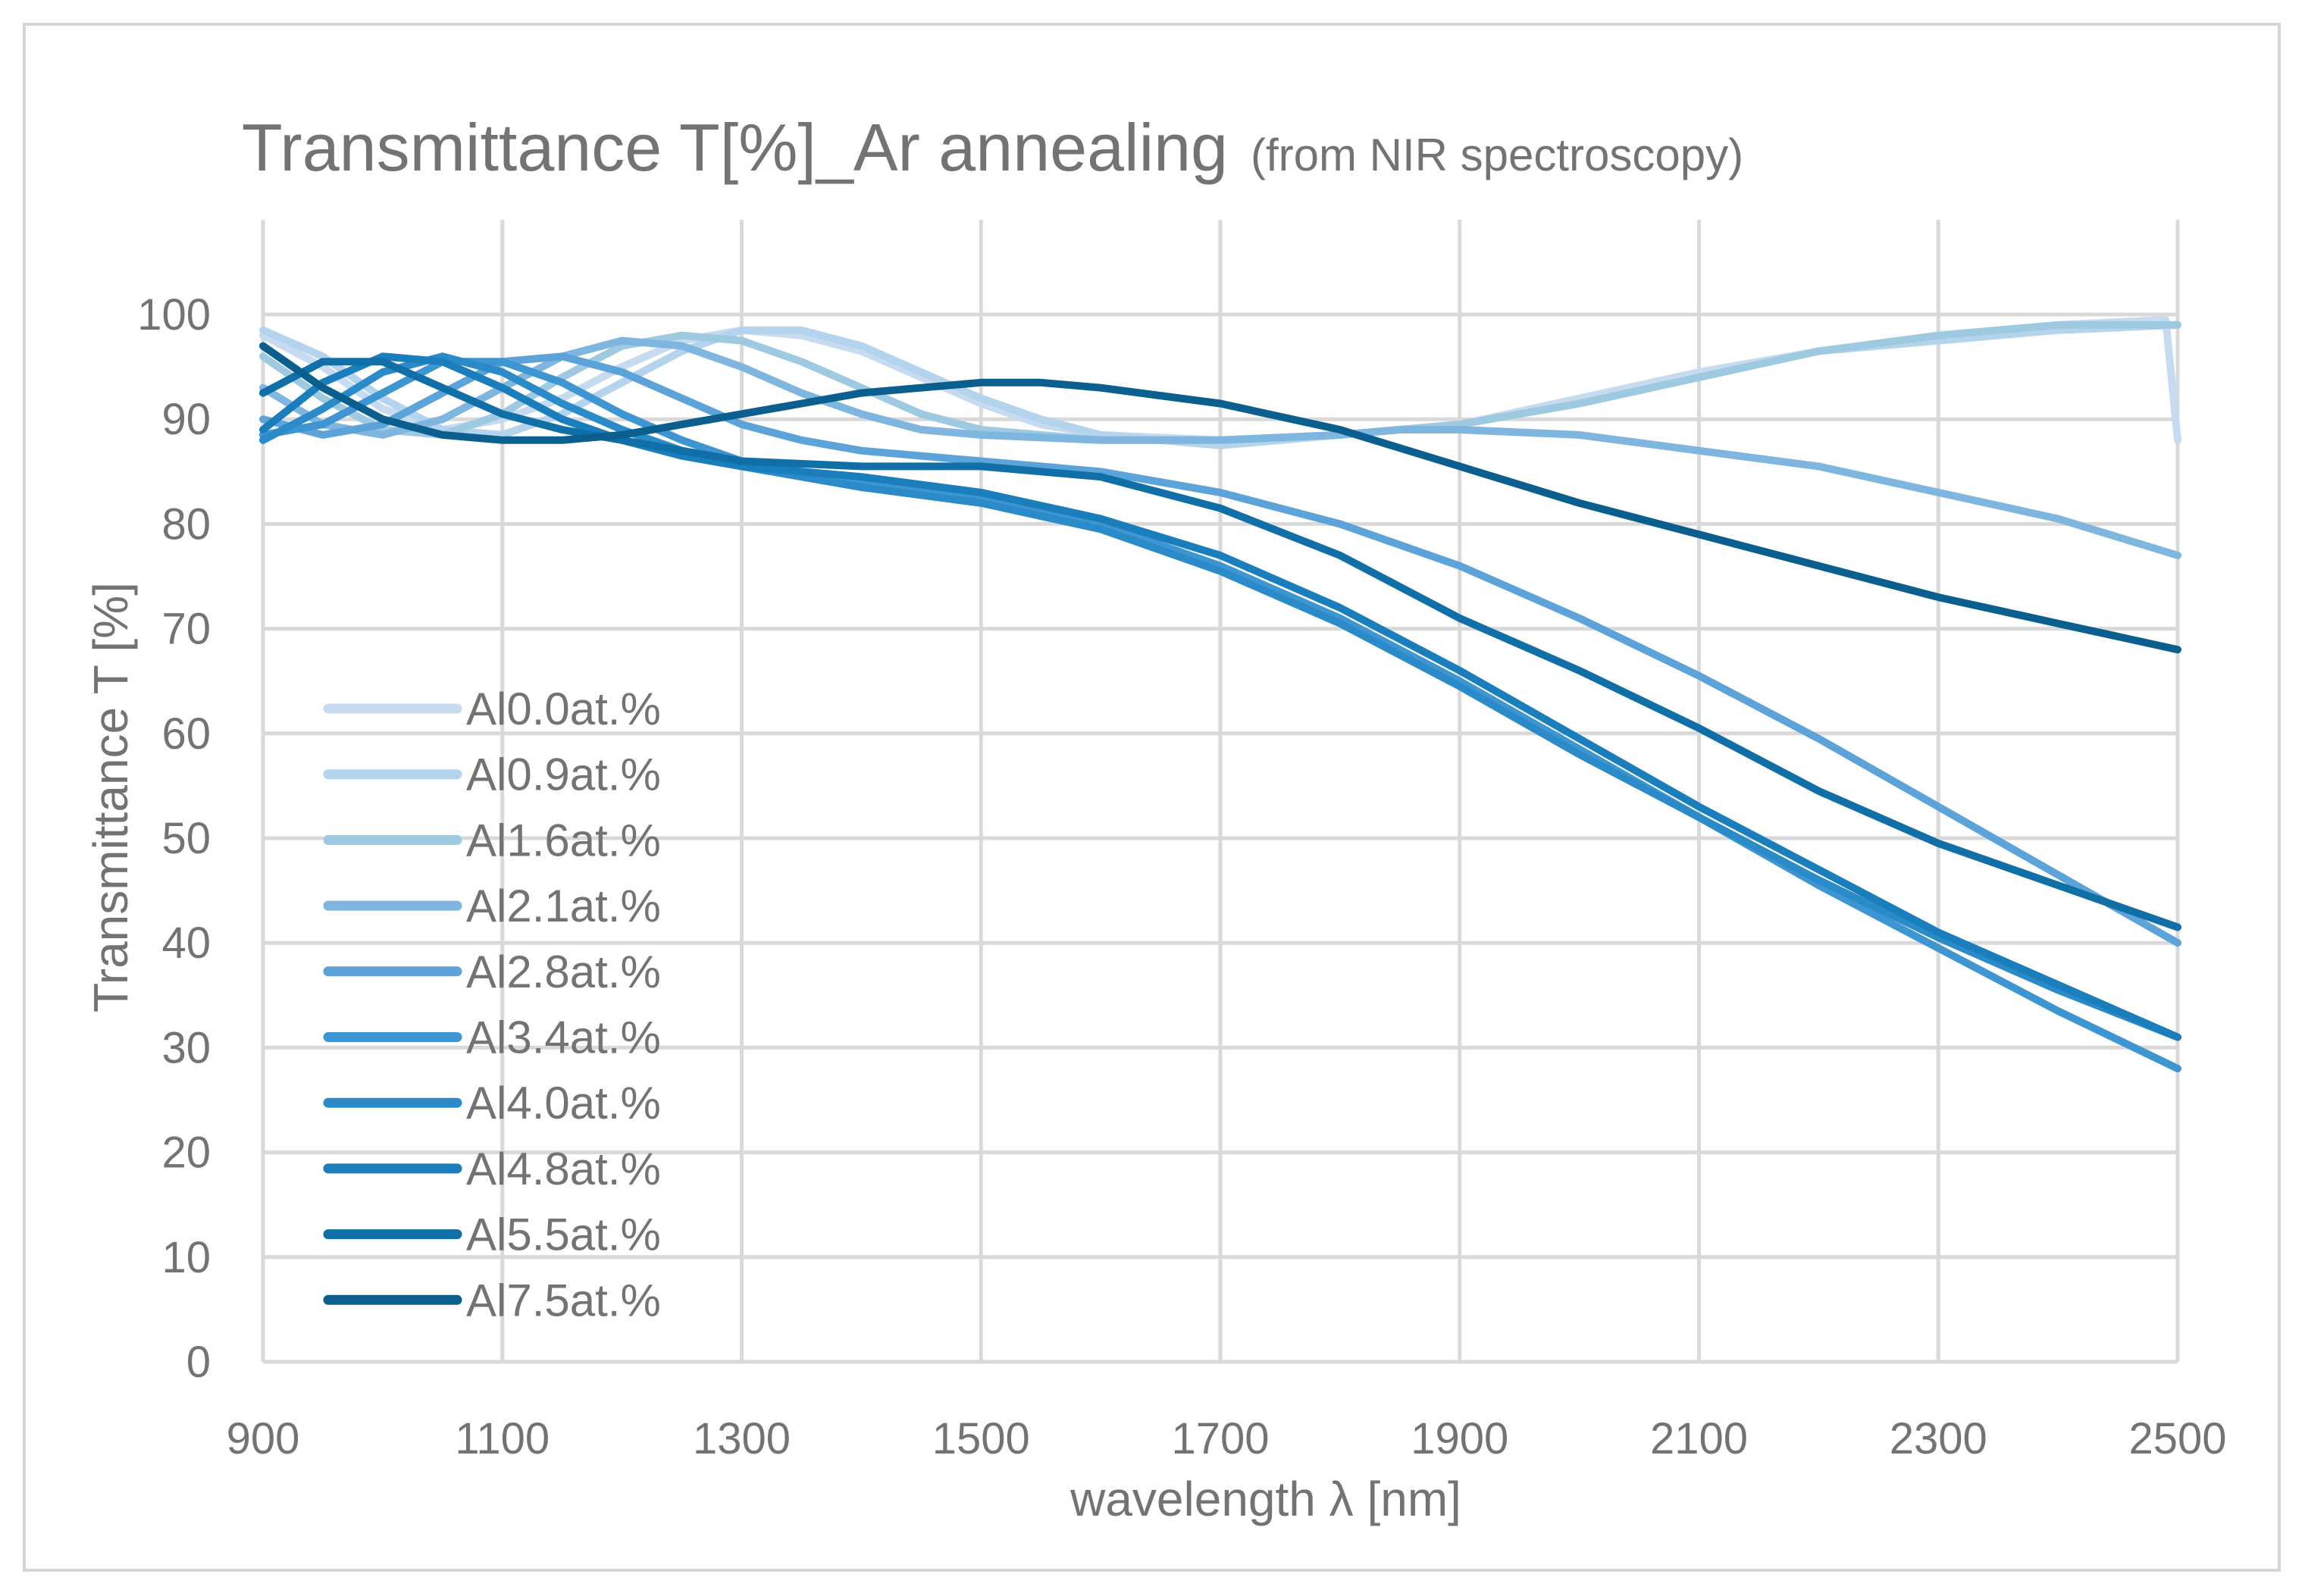 This screenshot has height=1596, width=2305. Describe the element at coordinates (981, 1438) in the screenshot. I see `x-tick-label: 1500` at that location.